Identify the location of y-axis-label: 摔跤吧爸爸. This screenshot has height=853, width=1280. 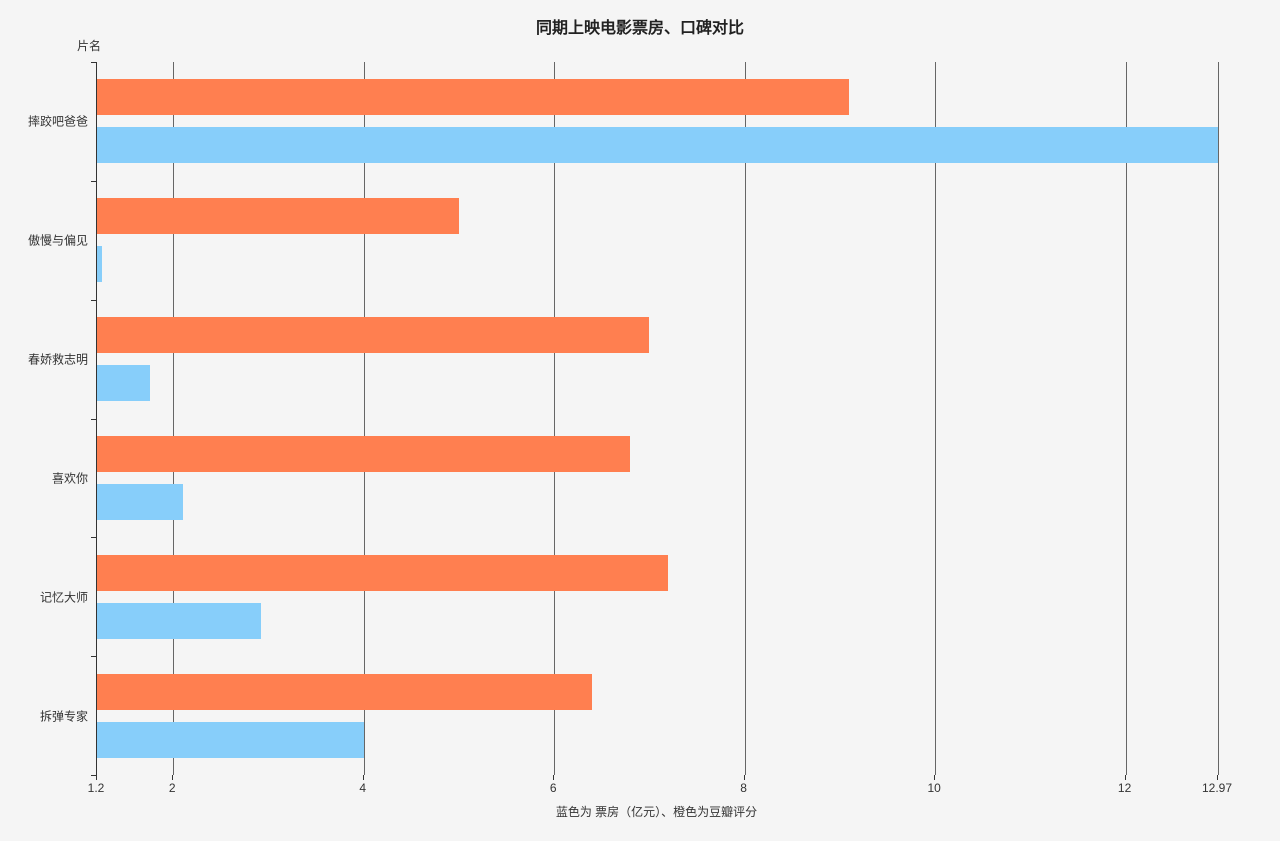
(57, 121).